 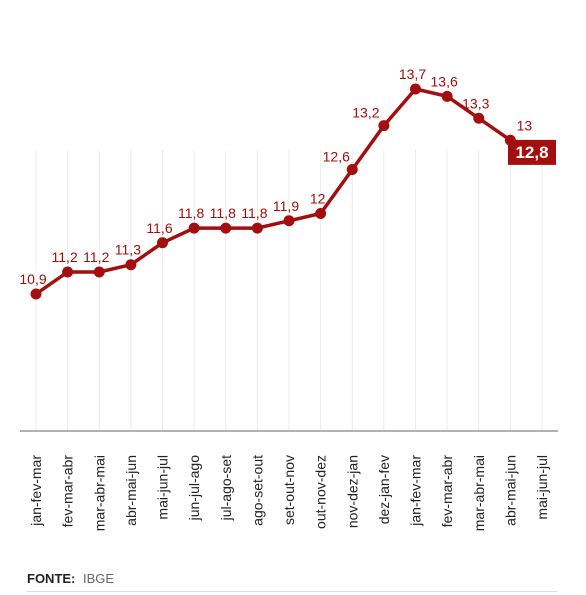 I want to click on source-note: FONTE: IBGE, so click(x=70, y=578).